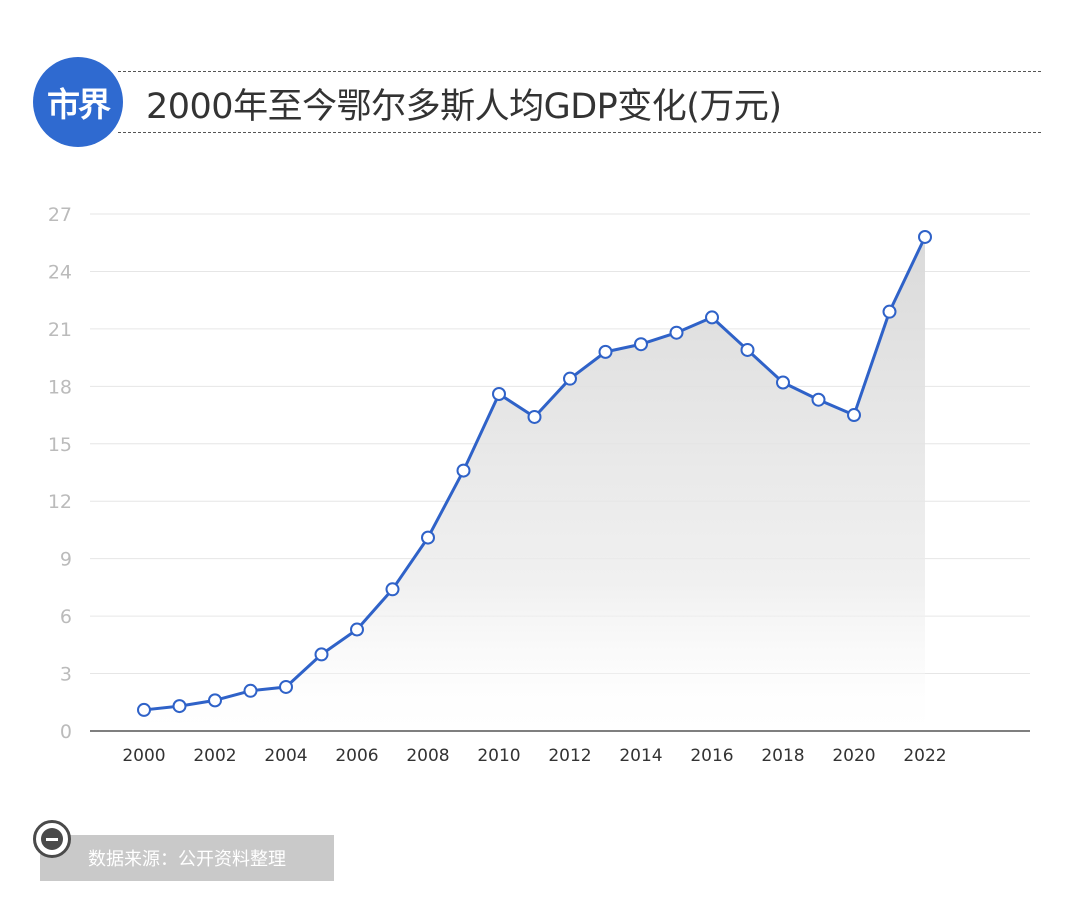  I want to click on y-tick-label-3: 3, so click(66, 675).